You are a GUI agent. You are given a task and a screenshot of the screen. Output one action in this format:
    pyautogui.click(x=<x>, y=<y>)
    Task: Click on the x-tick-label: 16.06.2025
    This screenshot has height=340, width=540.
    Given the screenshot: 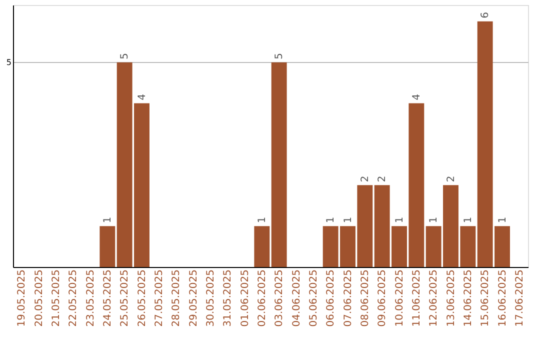 What is the action you would take?
    pyautogui.click(x=502, y=298)
    